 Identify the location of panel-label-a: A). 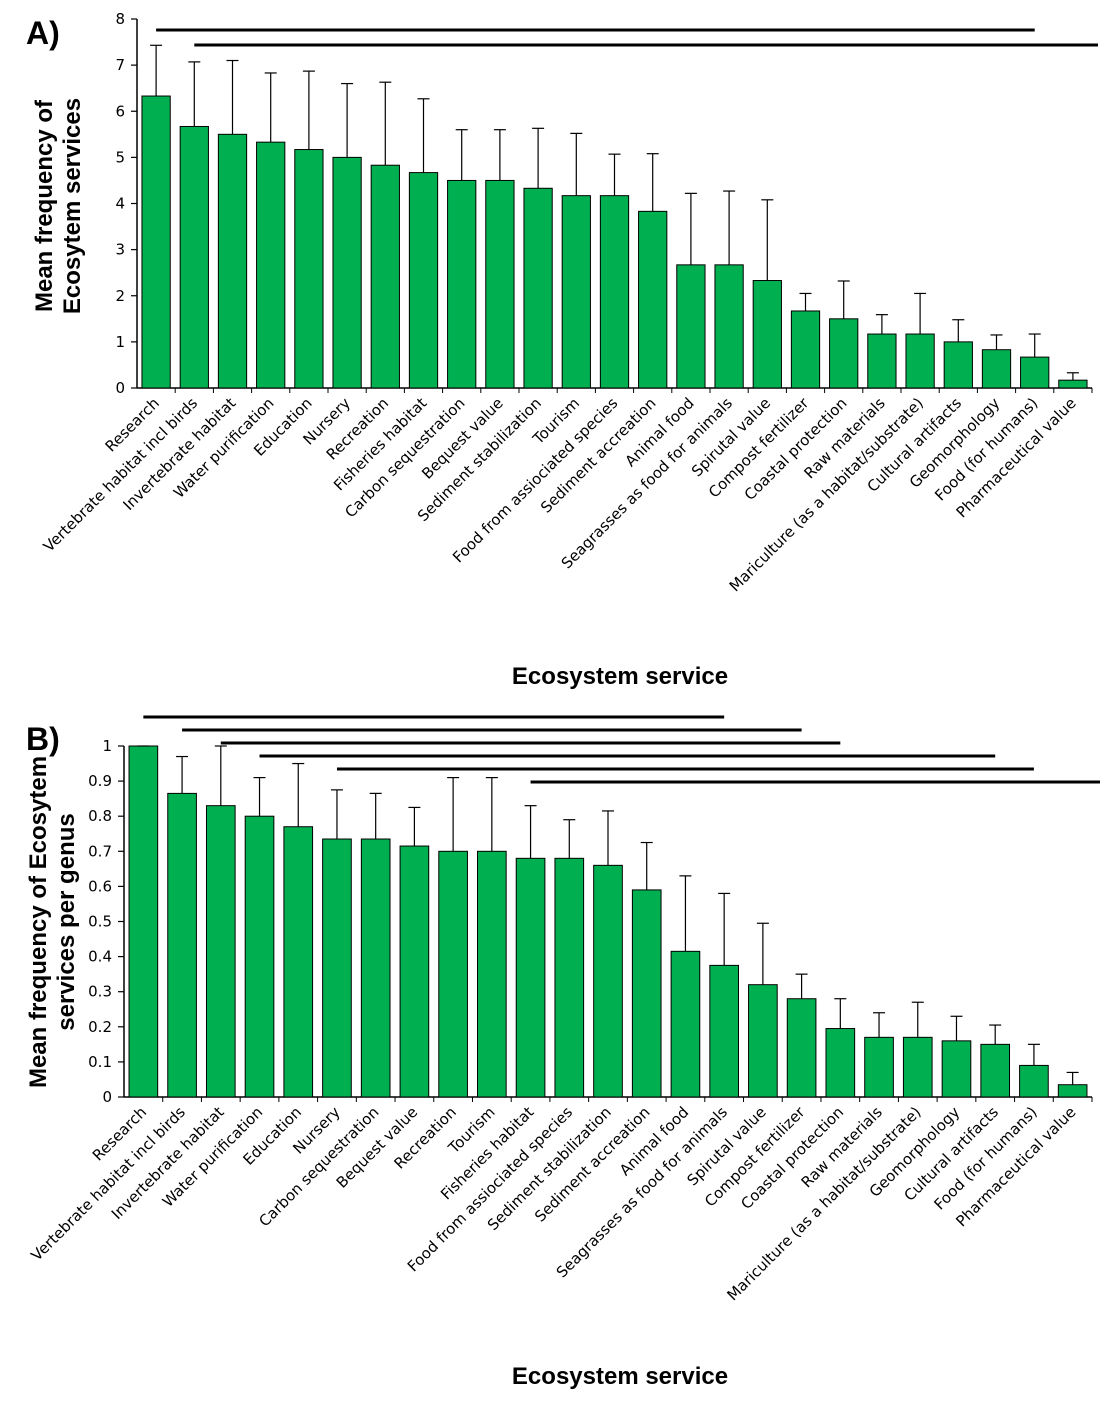
(43, 33).